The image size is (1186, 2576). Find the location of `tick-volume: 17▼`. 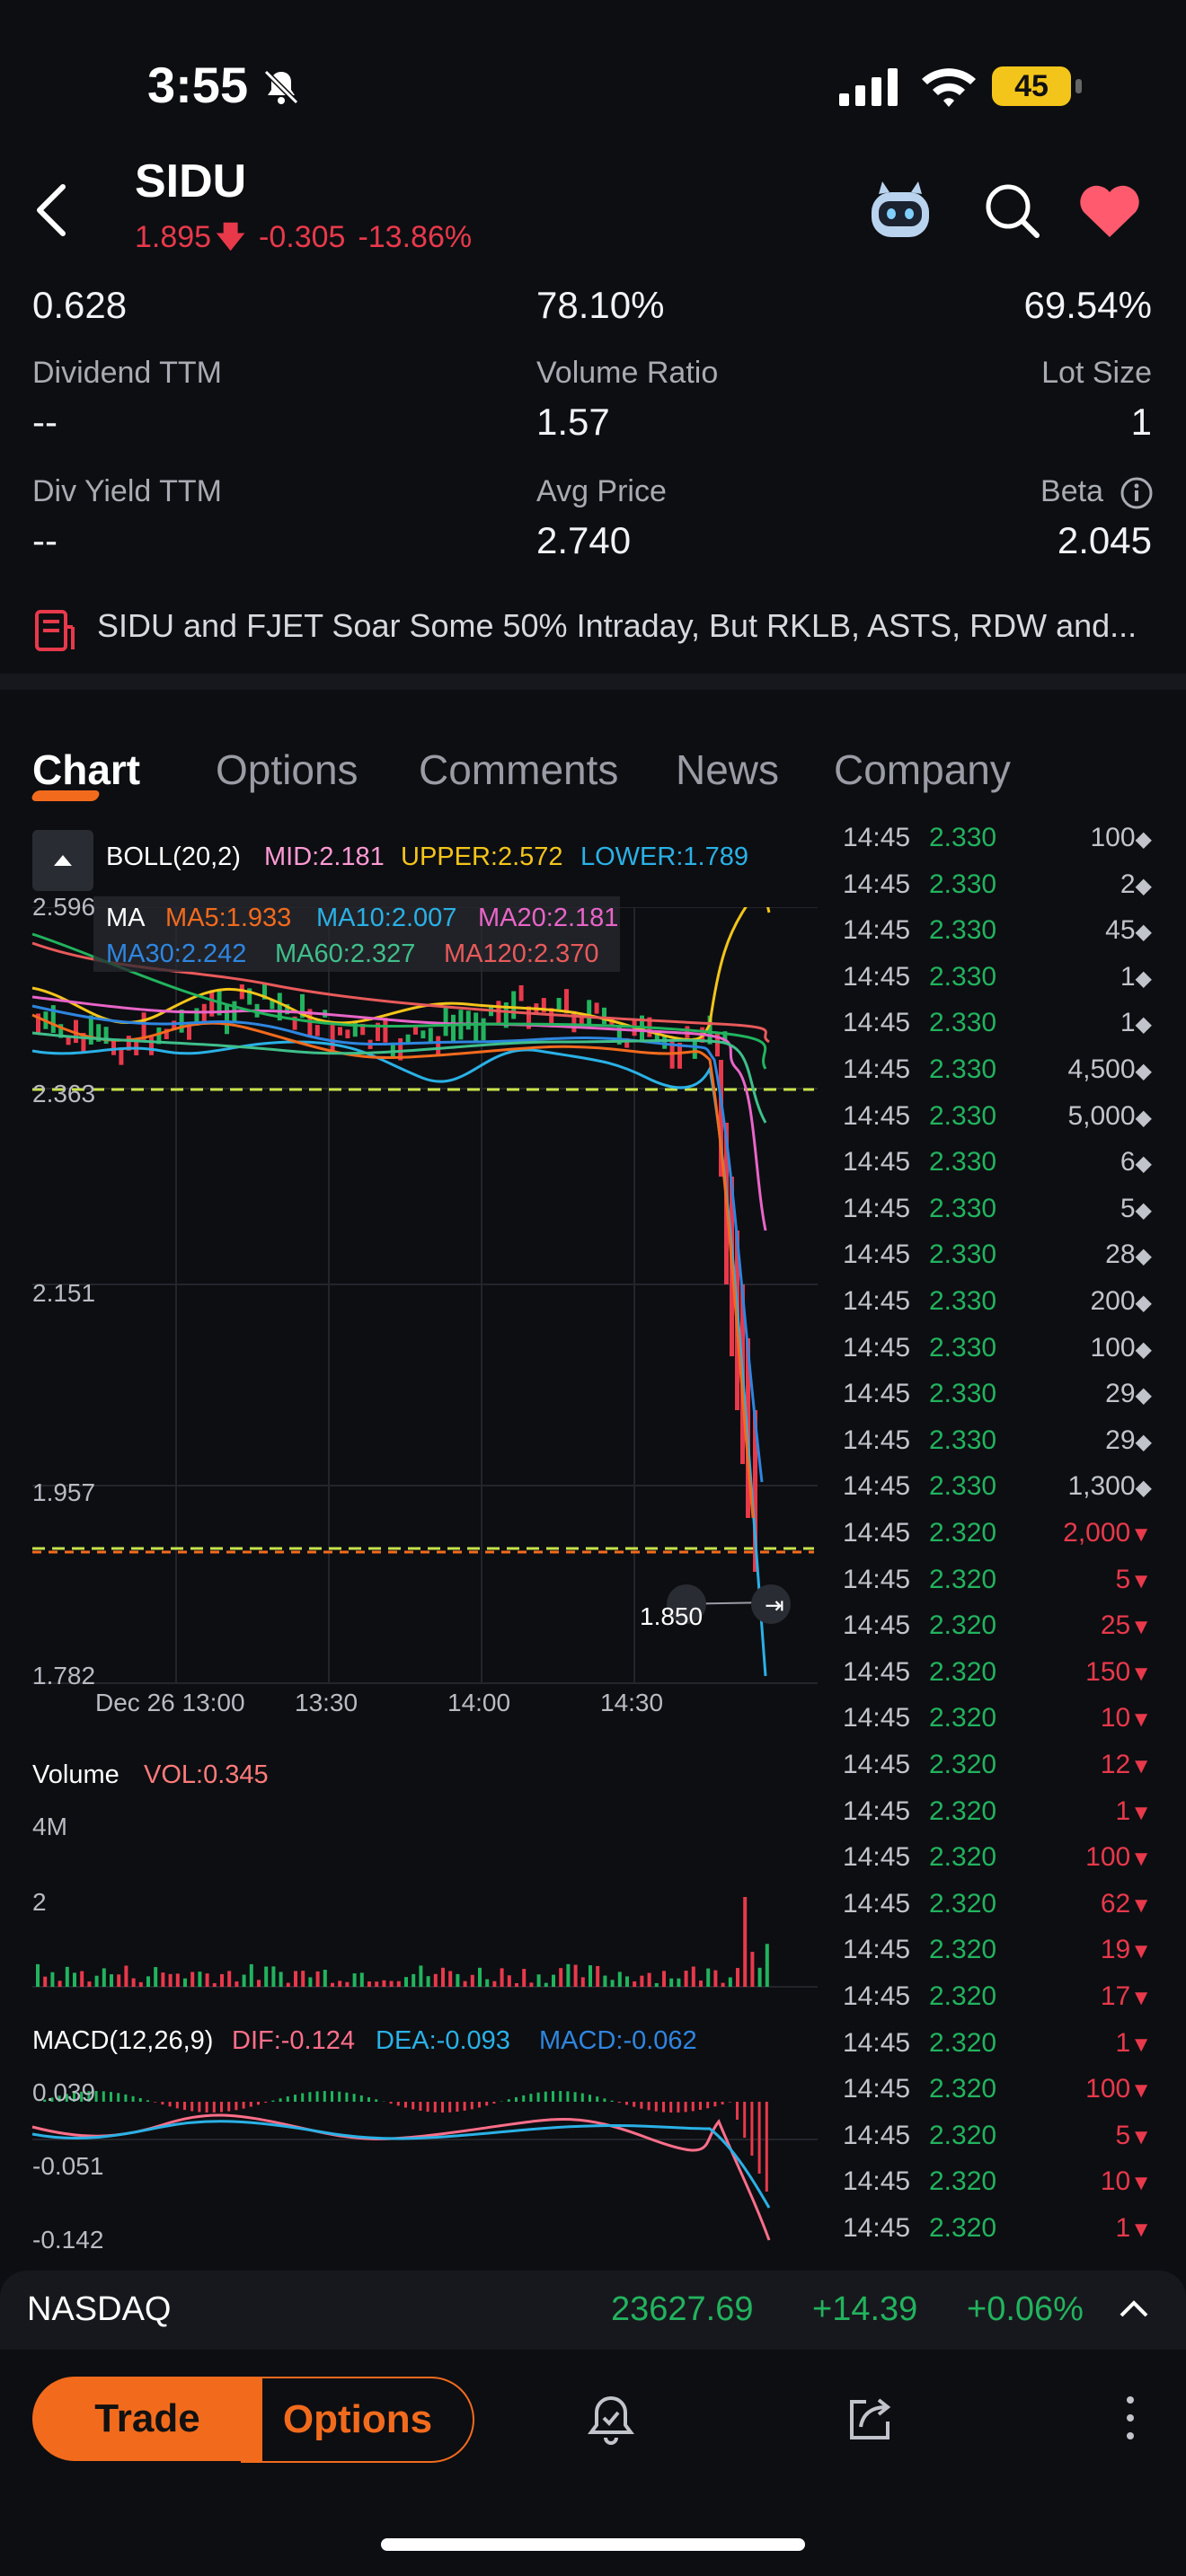

tick-volume: 17▼ is located at coordinates (1126, 1997).